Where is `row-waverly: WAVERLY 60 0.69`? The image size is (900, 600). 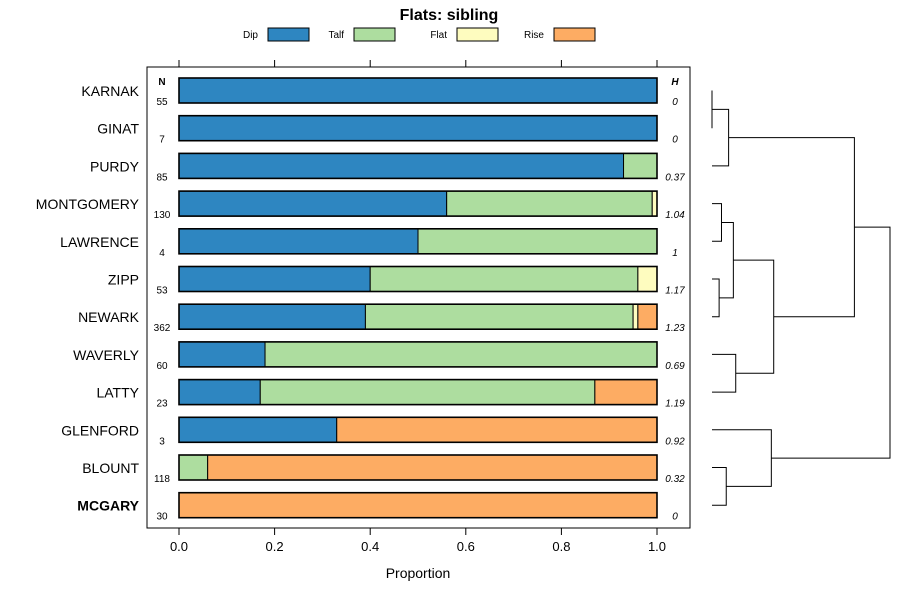 row-waverly: WAVERLY 60 0.69 is located at coordinates (379, 356).